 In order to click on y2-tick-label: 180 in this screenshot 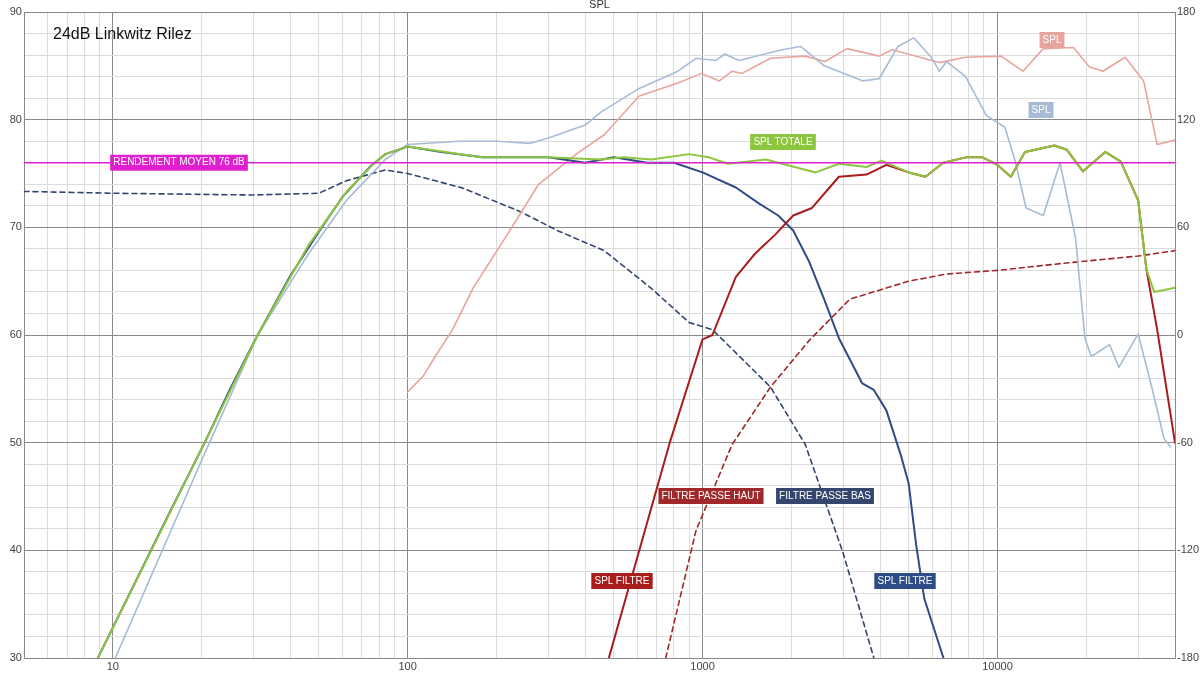, I will do `click(1186, 11)`.